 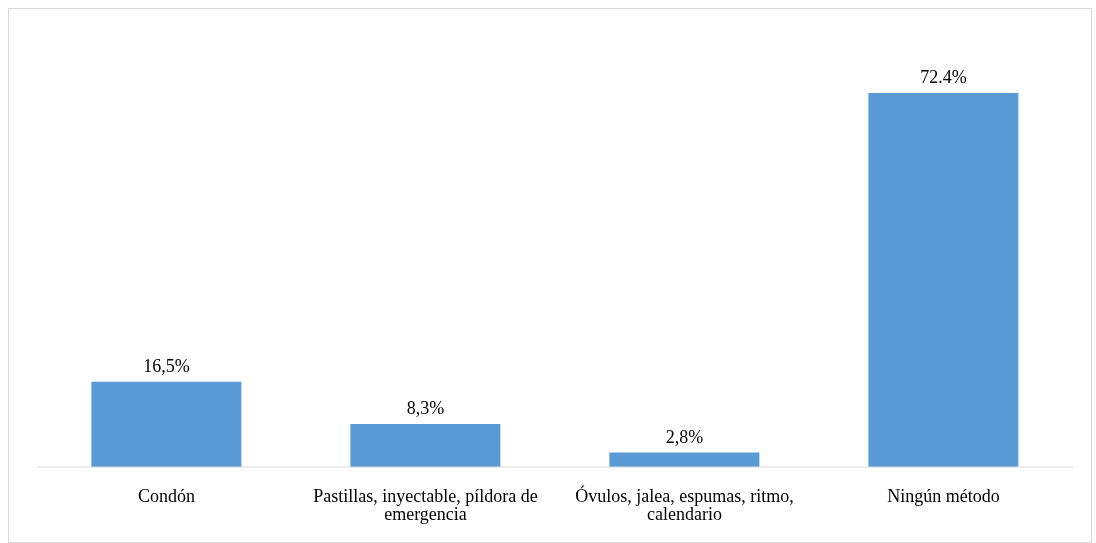 What do you see at coordinates (684, 504) in the screenshot?
I see `x-tick-label: Óvulos, jalea, espumas, ritmo, calendario` at bounding box center [684, 504].